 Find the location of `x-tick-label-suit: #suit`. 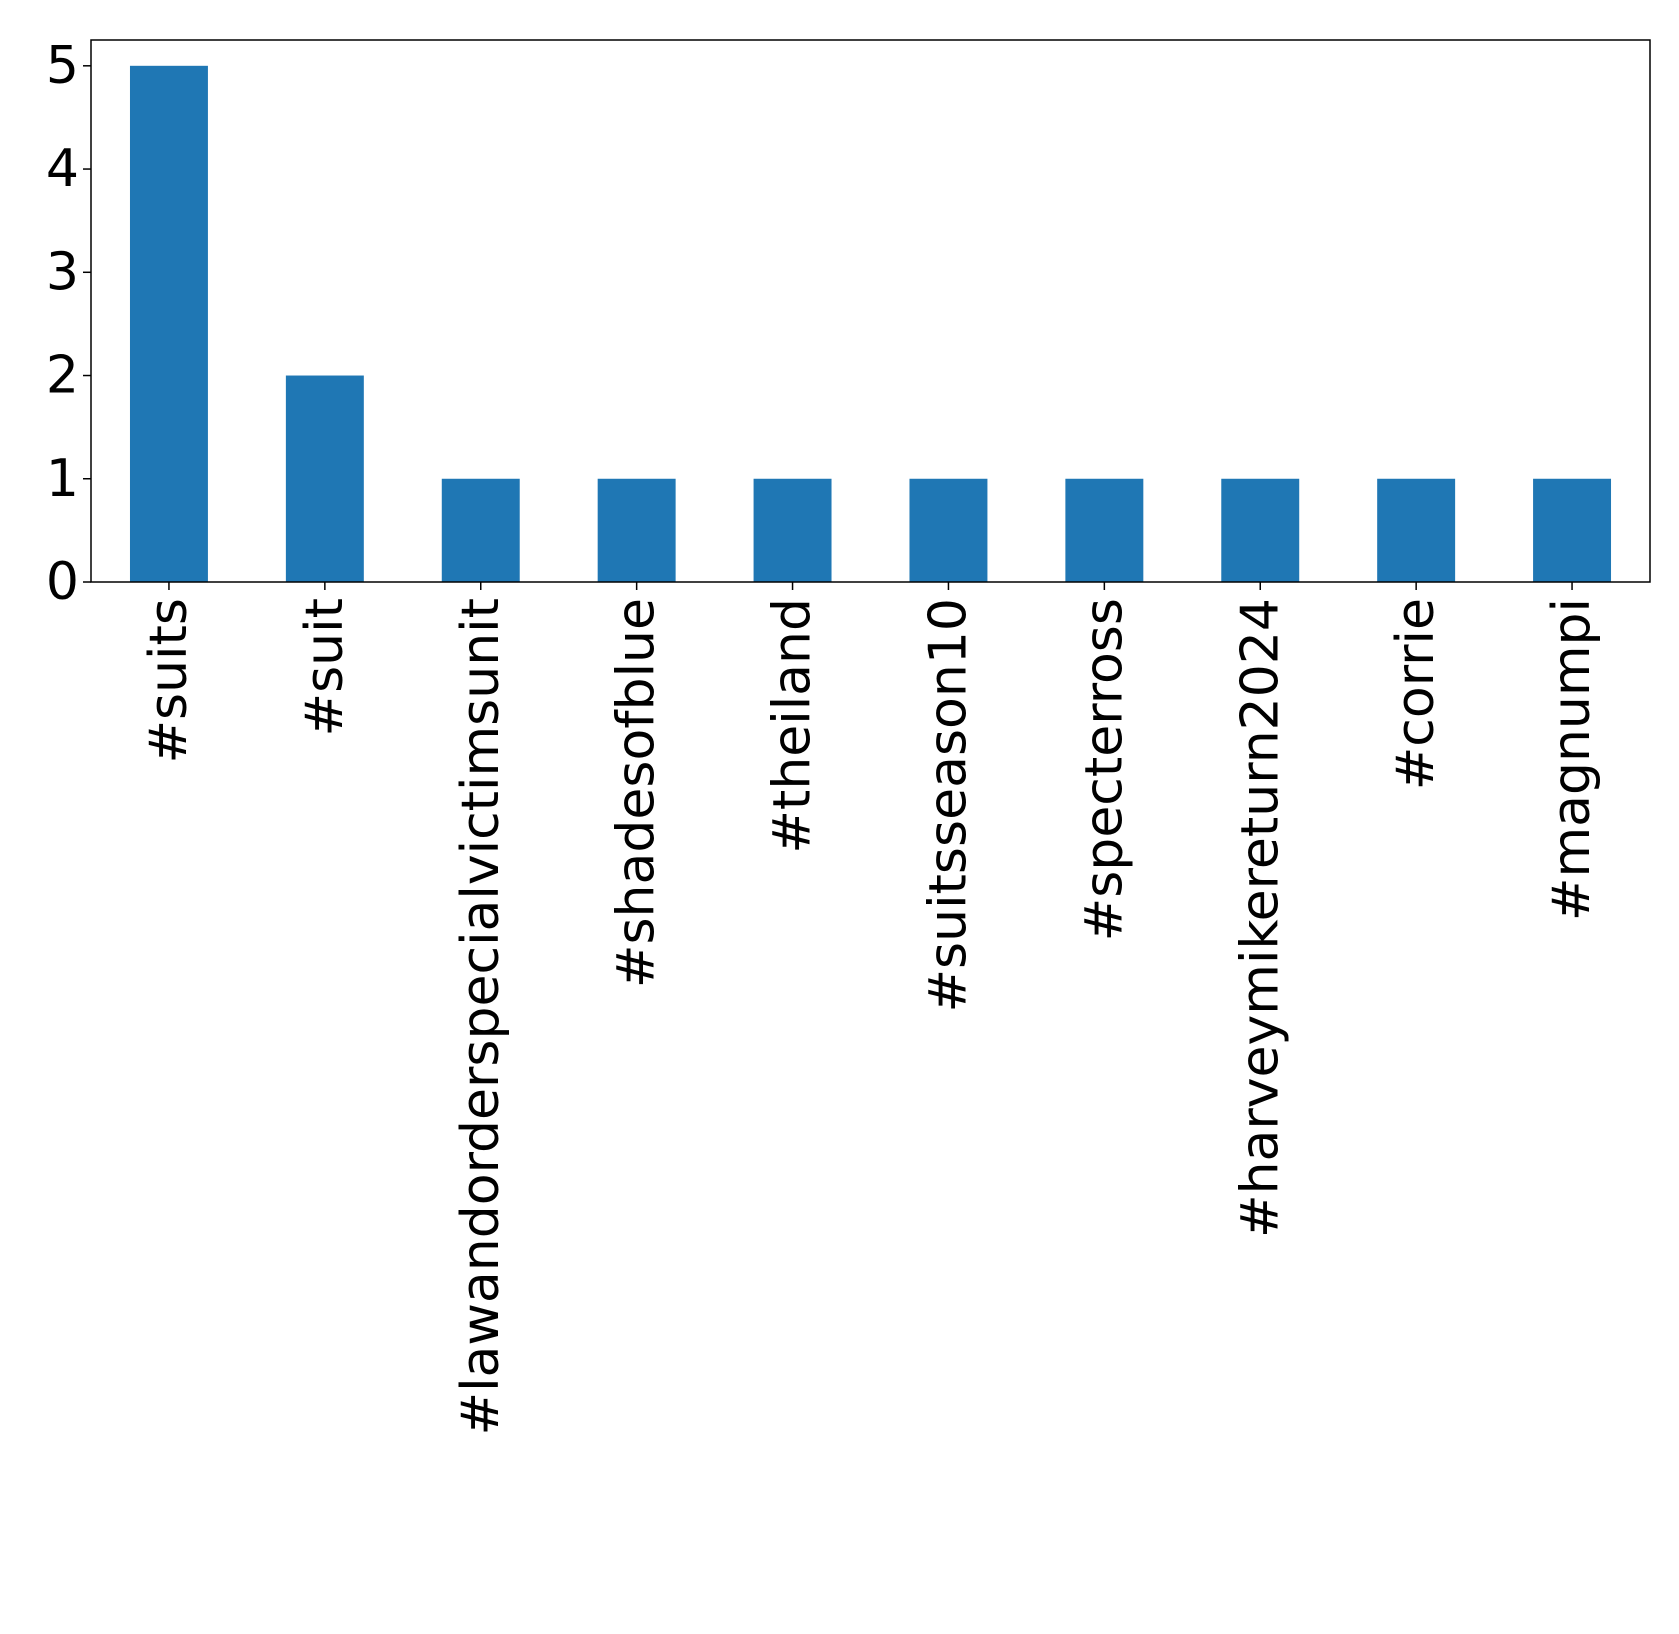

x-tick-label-suit: #suit is located at coordinates (325, 667).